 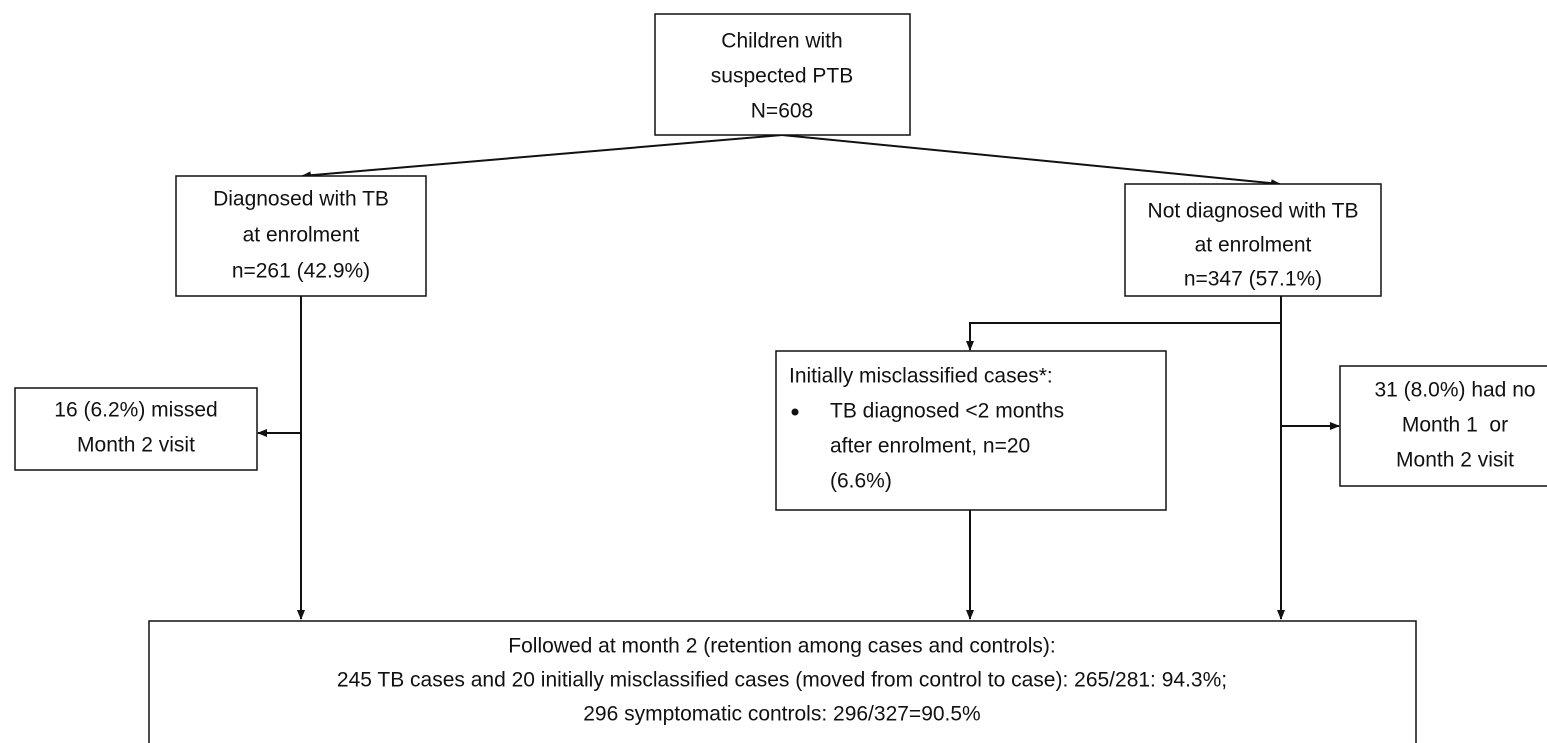 What do you see at coordinates (301, 271) in the screenshot?
I see `node-text: n=261 (42.9%)` at bounding box center [301, 271].